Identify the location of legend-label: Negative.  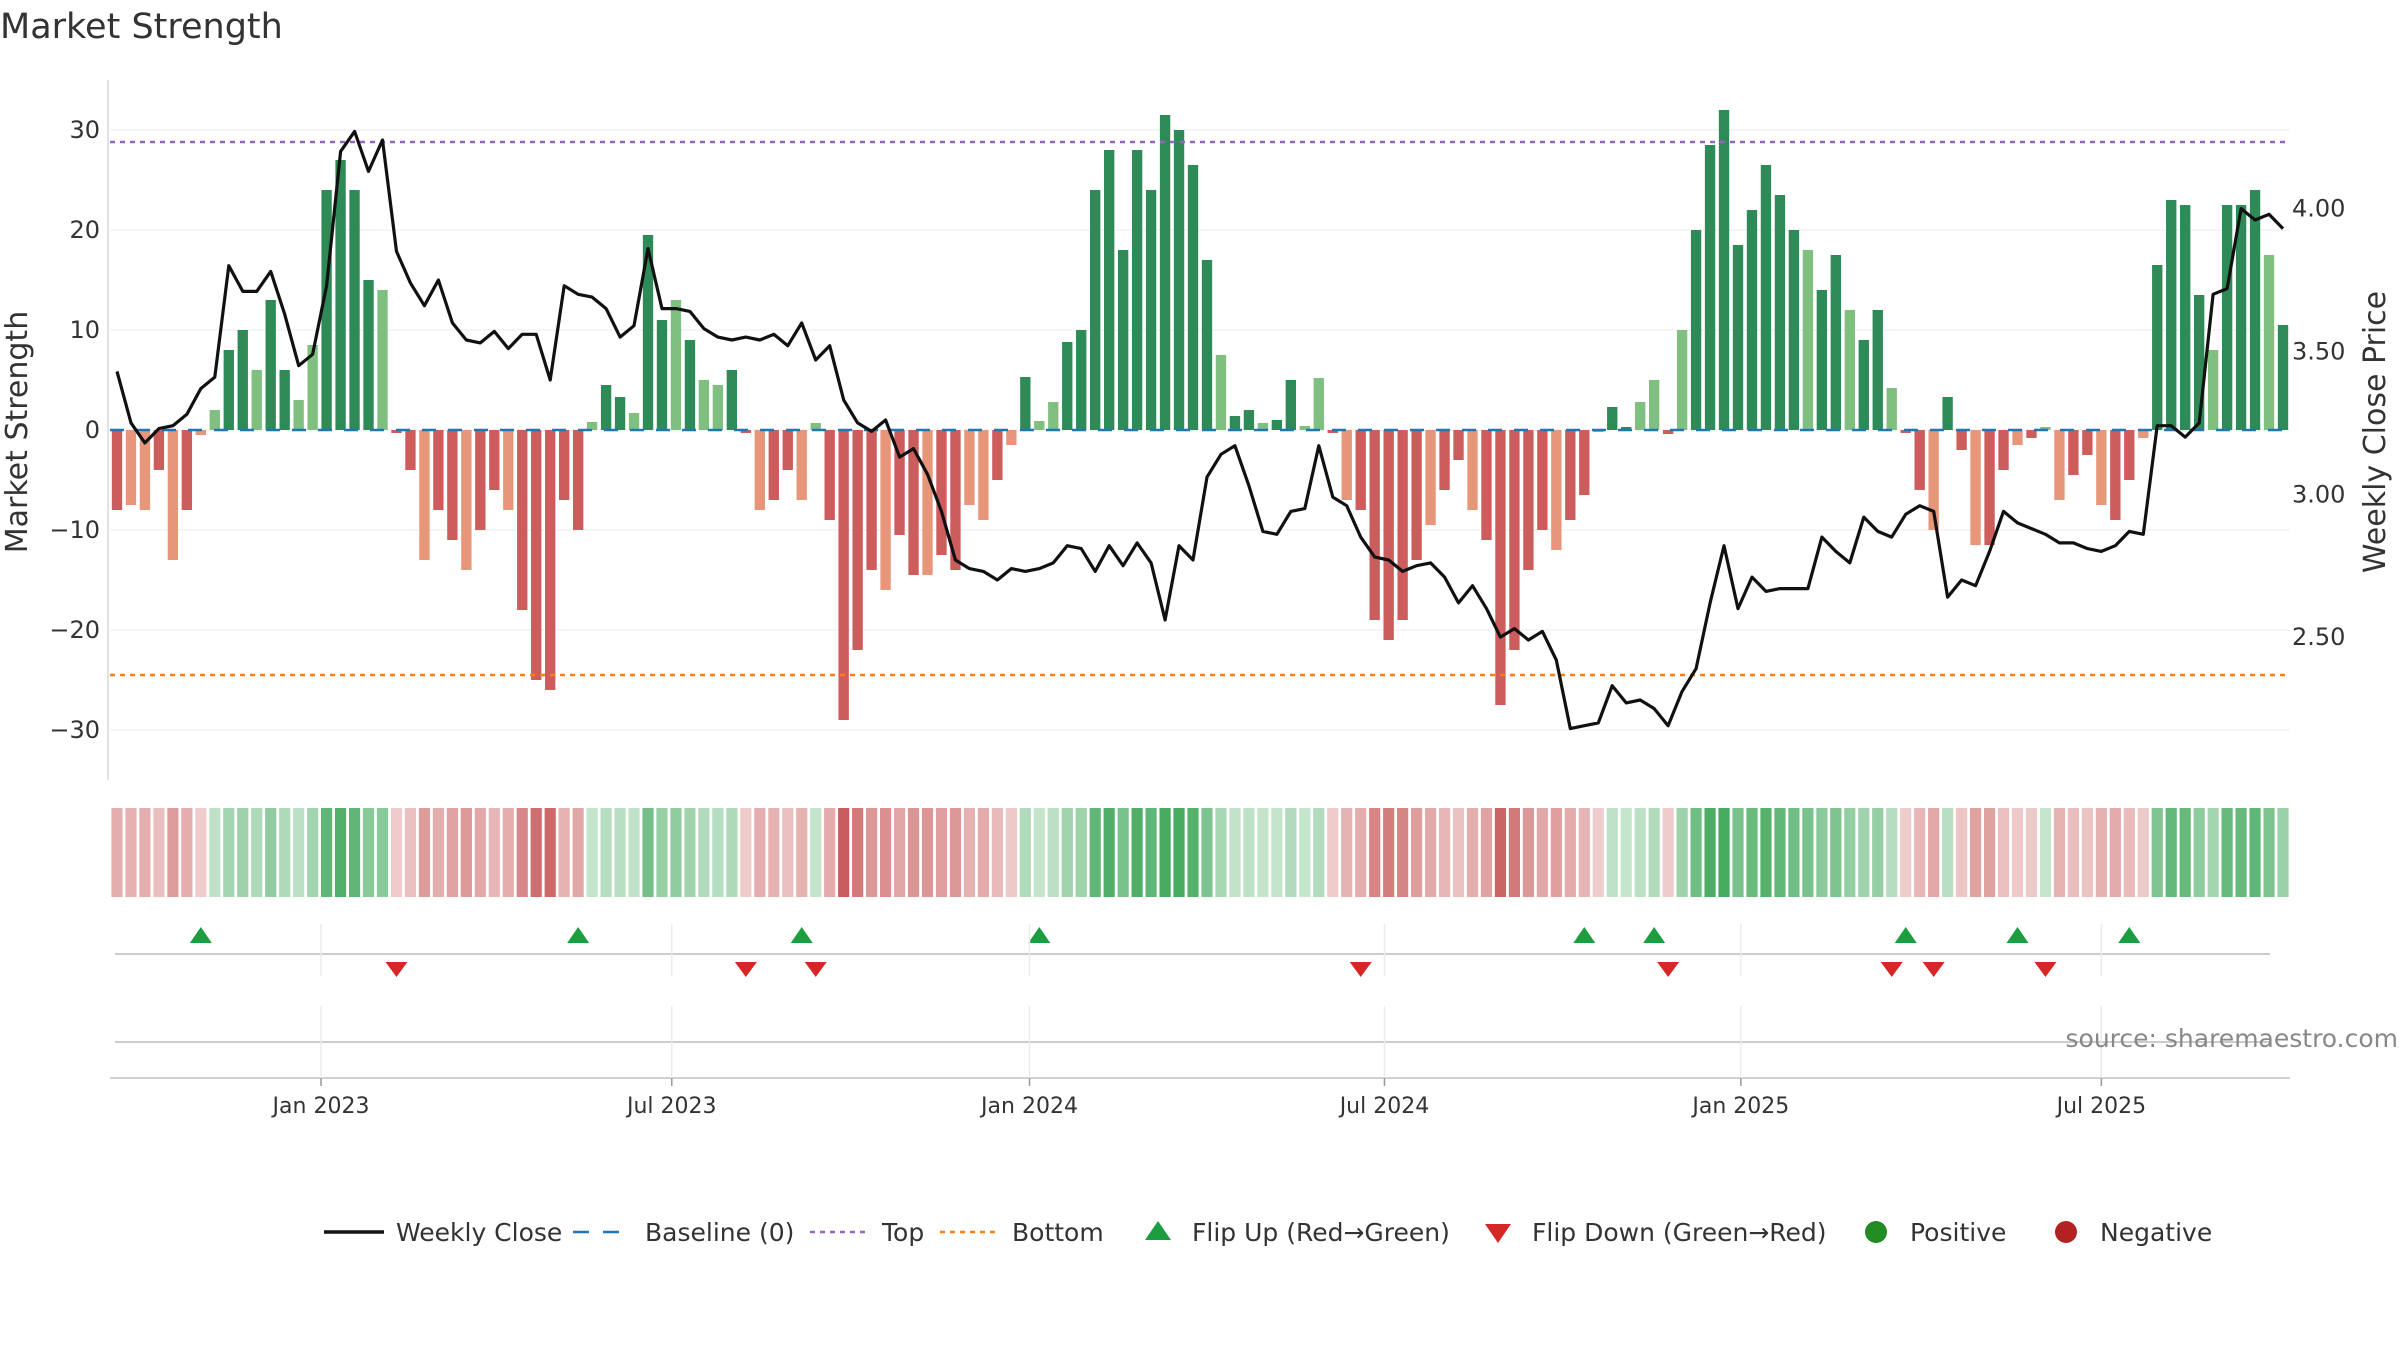
(2156, 1232).